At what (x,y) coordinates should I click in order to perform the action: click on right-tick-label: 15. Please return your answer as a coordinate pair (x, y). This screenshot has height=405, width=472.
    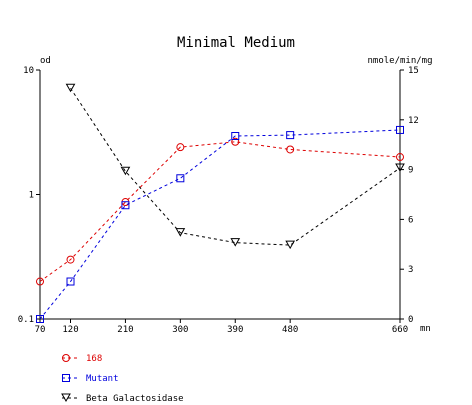
    Looking at the image, I should click on (413, 71).